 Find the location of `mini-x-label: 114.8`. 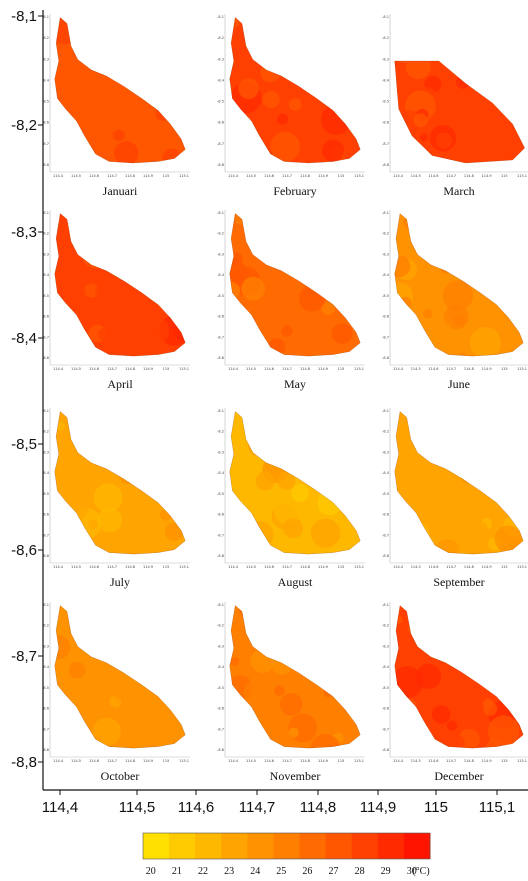

mini-x-label: 114.8 is located at coordinates (305, 176).